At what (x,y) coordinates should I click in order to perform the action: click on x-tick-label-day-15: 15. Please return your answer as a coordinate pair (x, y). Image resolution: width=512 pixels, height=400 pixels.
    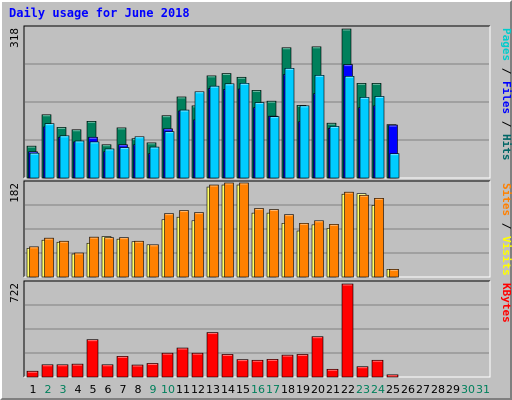
    Looking at the image, I should click on (243, 389).